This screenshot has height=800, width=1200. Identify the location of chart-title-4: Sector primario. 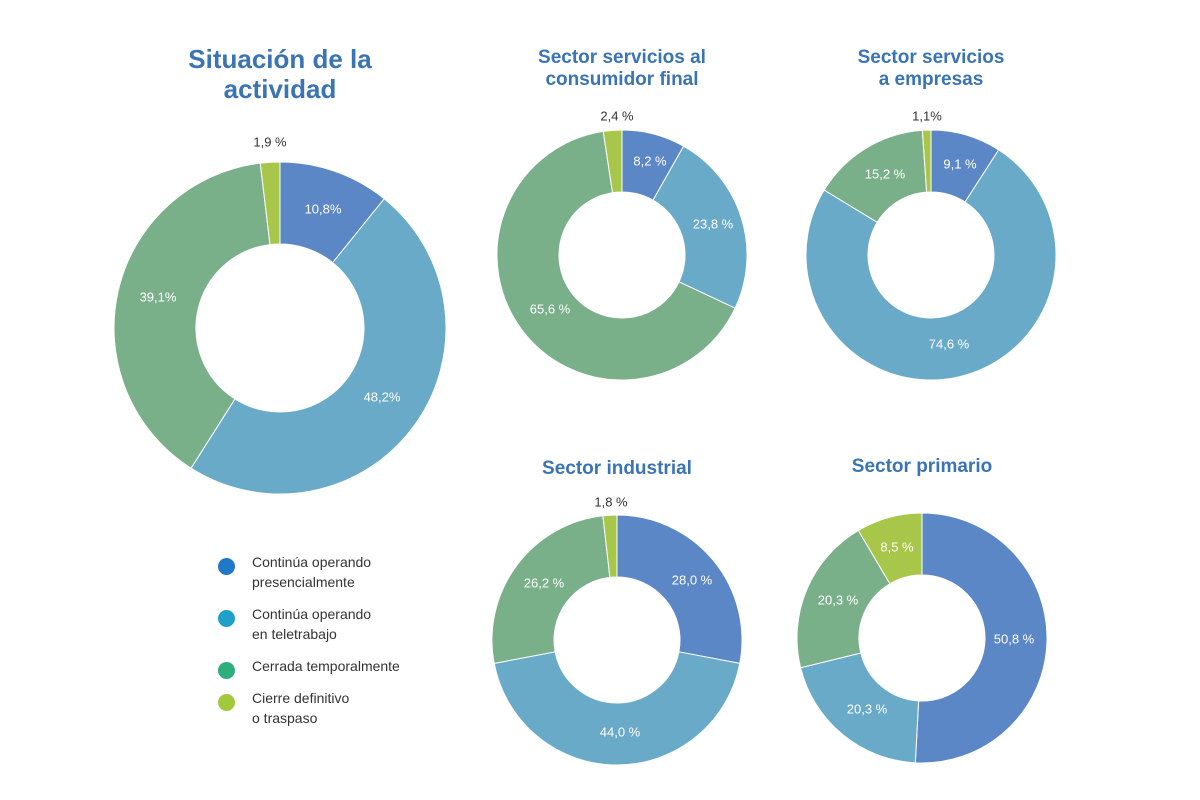
(922, 466).